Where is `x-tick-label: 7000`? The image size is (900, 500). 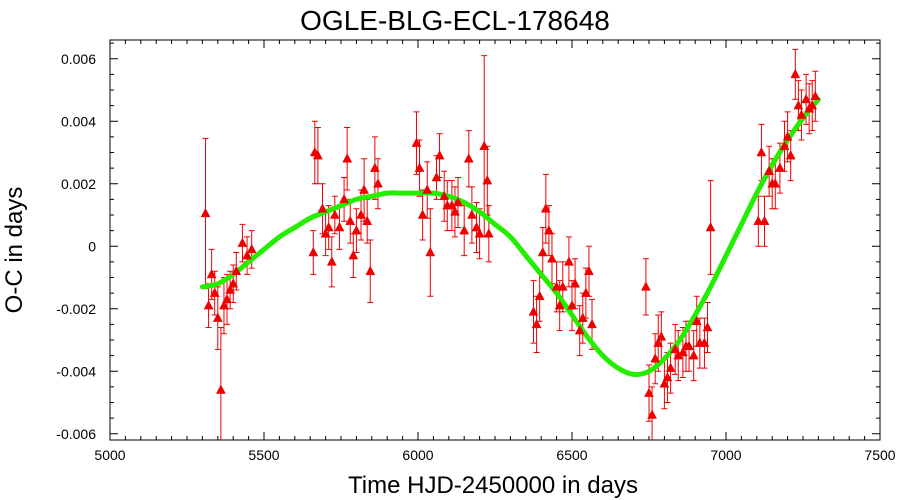
x-tick-label: 7000 is located at coordinates (725, 455).